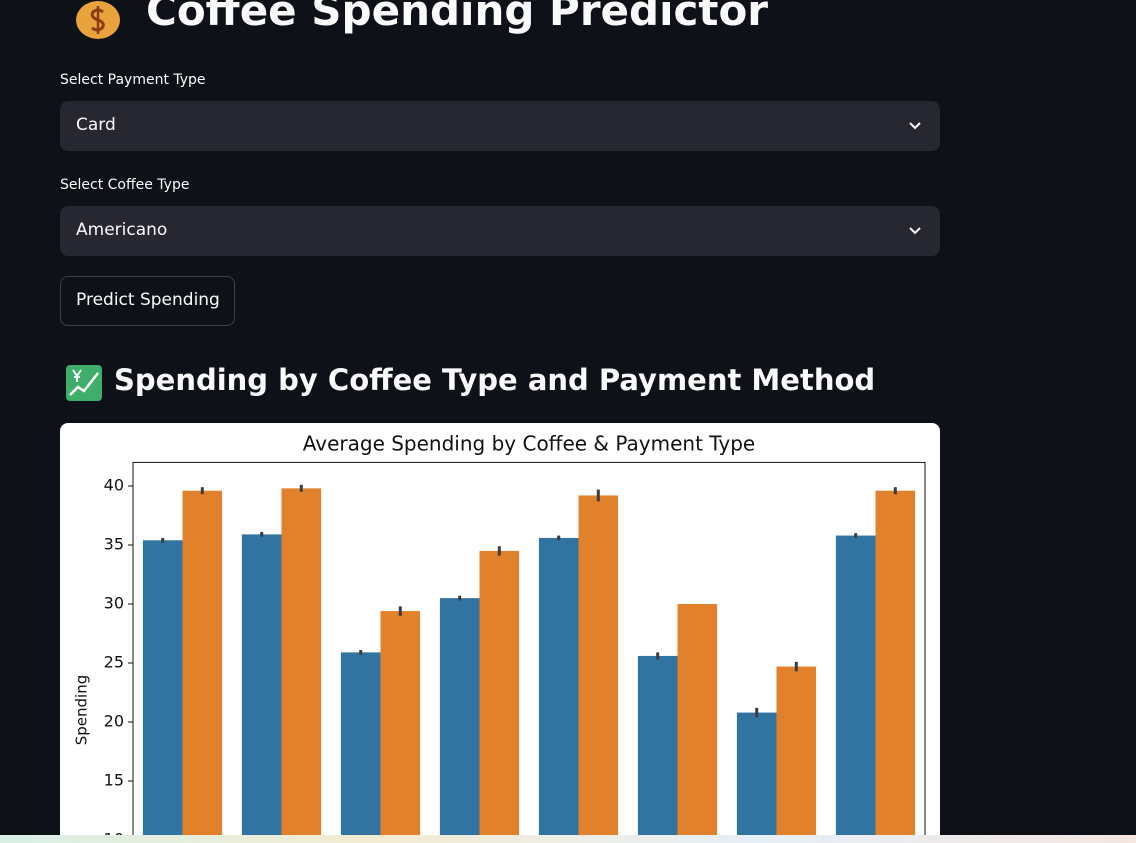  What do you see at coordinates (122, 230) in the screenshot?
I see `coffee-value: Americano` at bounding box center [122, 230].